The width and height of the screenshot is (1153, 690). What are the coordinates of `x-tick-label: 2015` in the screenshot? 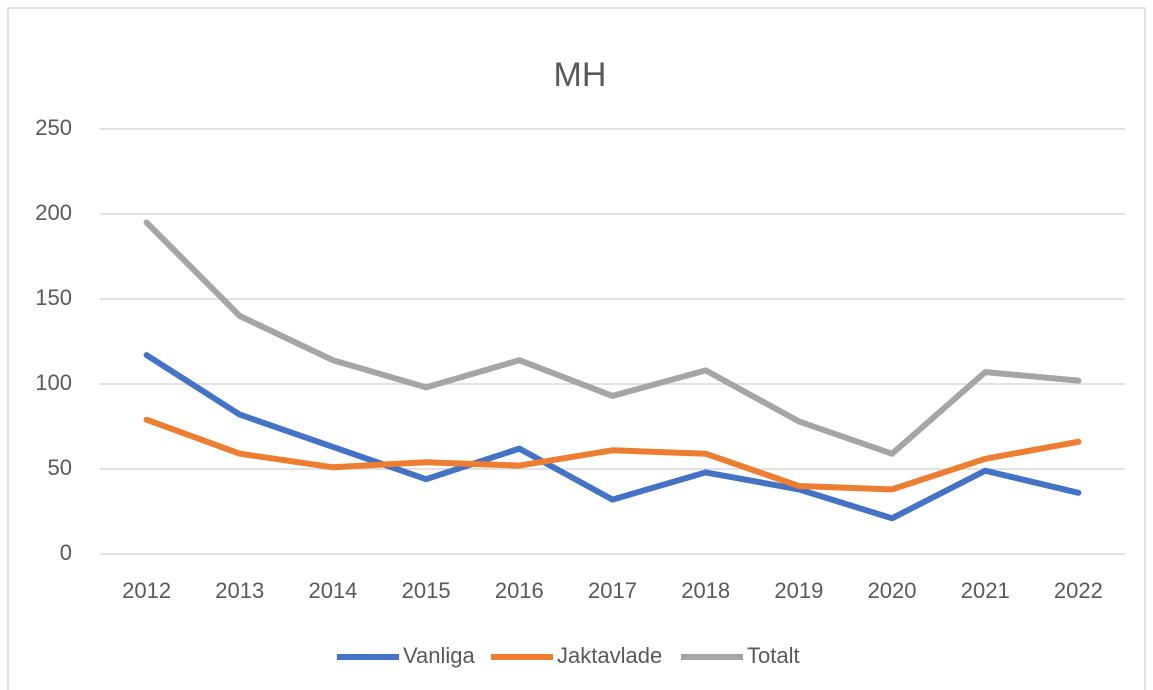 It's located at (426, 590).